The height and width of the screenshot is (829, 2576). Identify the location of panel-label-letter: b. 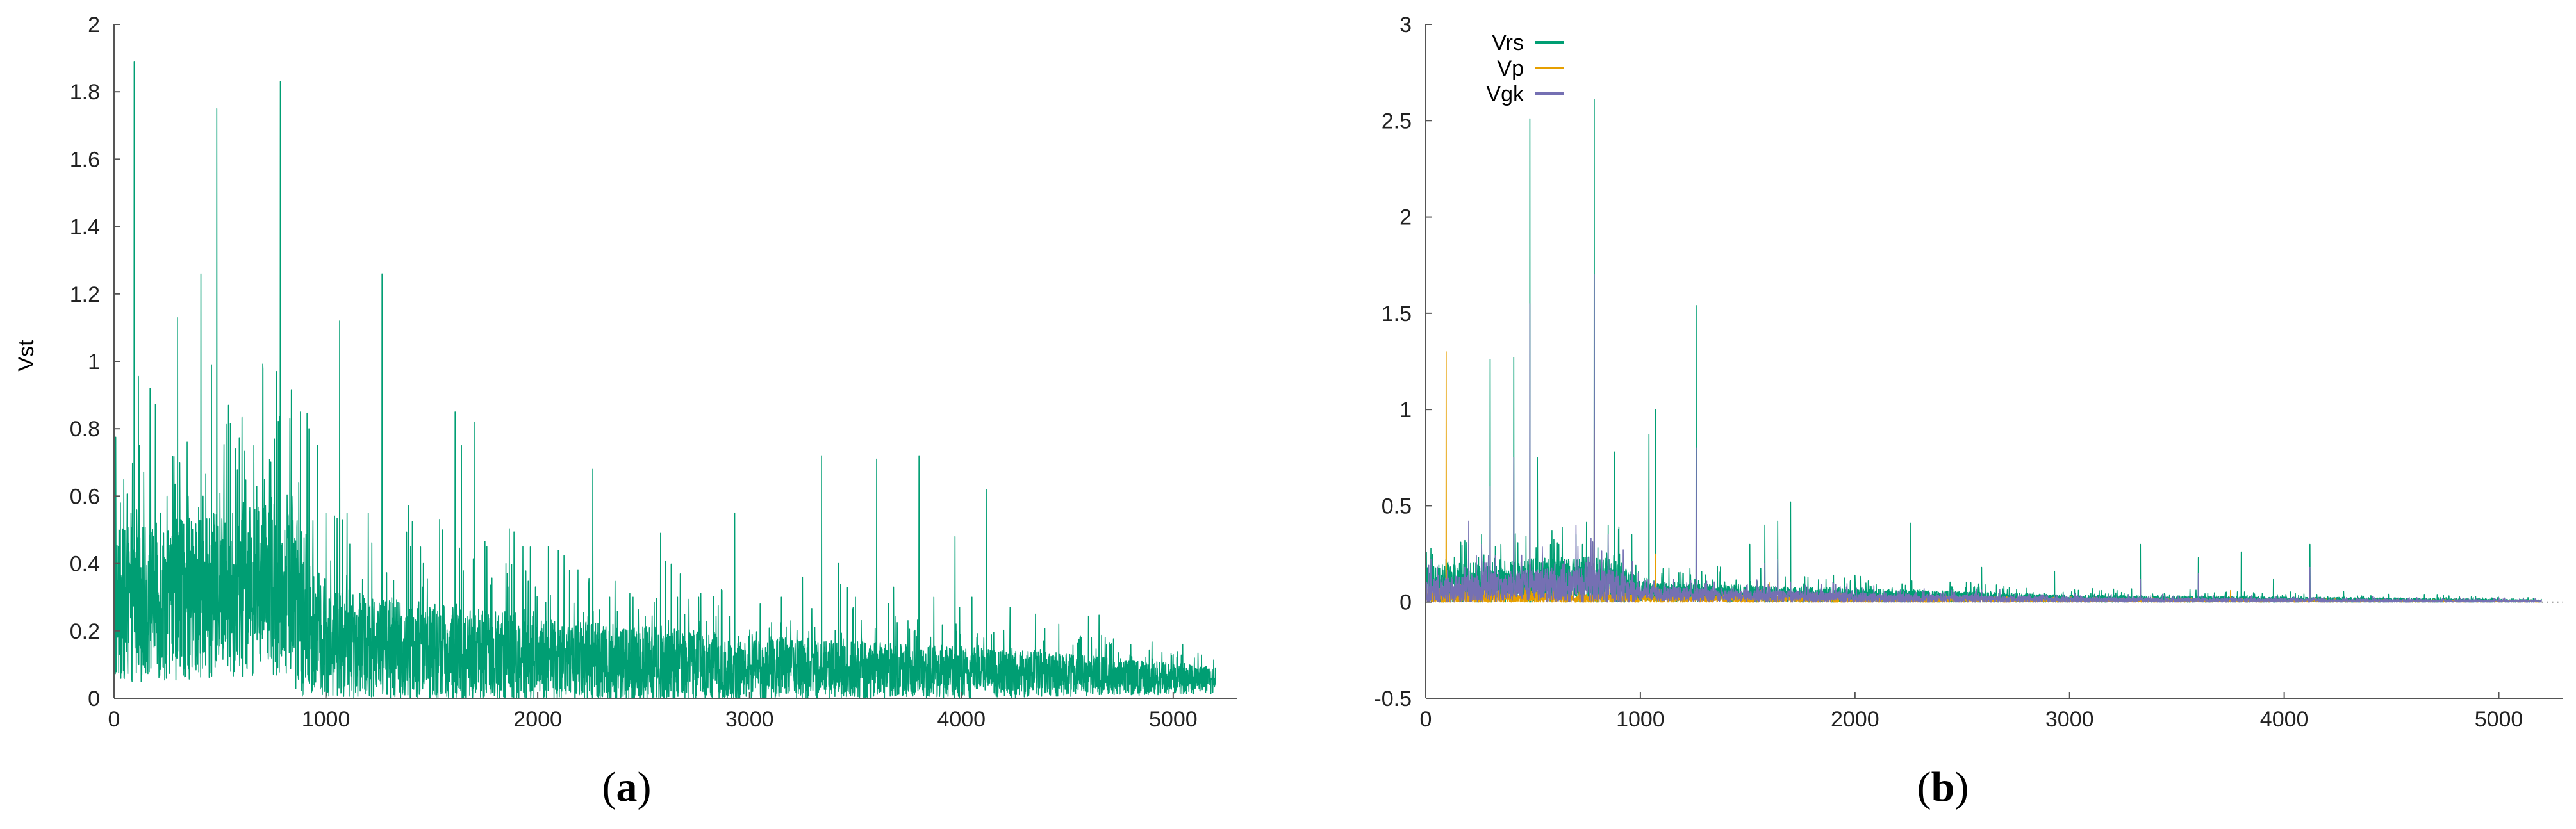
(1943, 787).